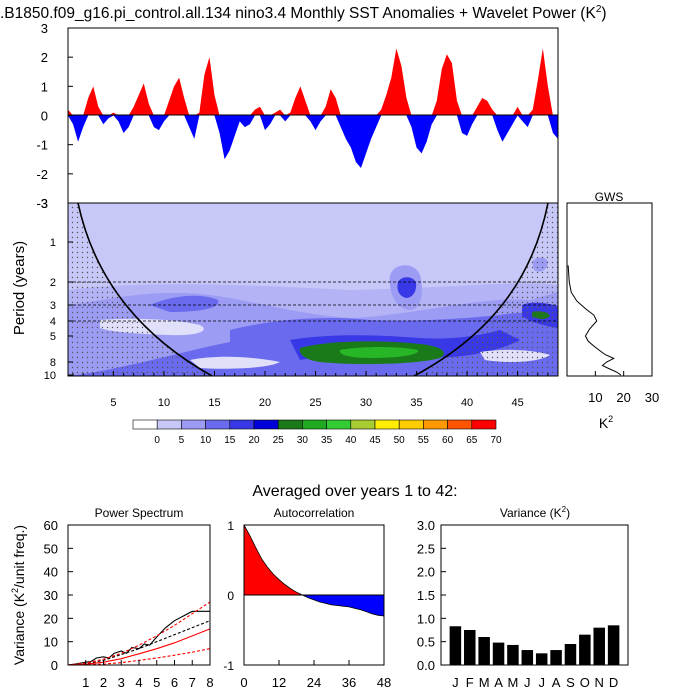 The height and width of the screenshot is (700, 700). I want to click on wavelet-light-lower-left, so click(235, 362).